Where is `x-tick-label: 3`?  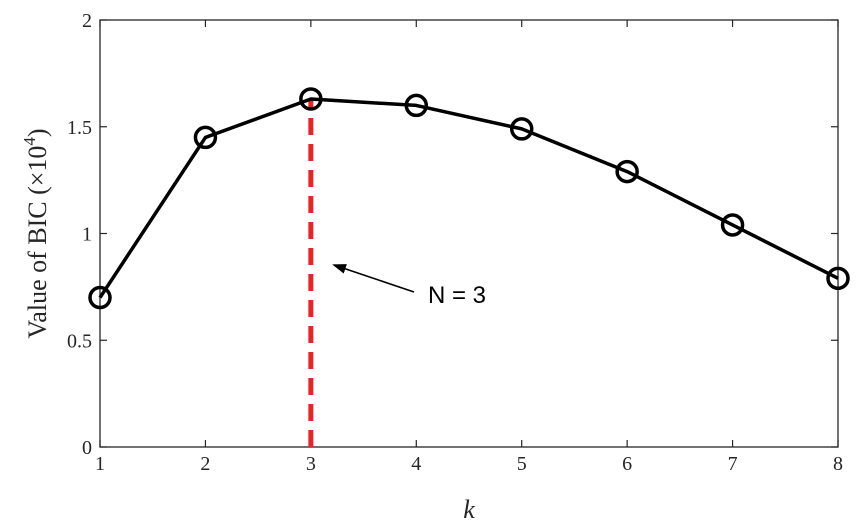
x-tick-label: 3 is located at coordinates (311, 464).